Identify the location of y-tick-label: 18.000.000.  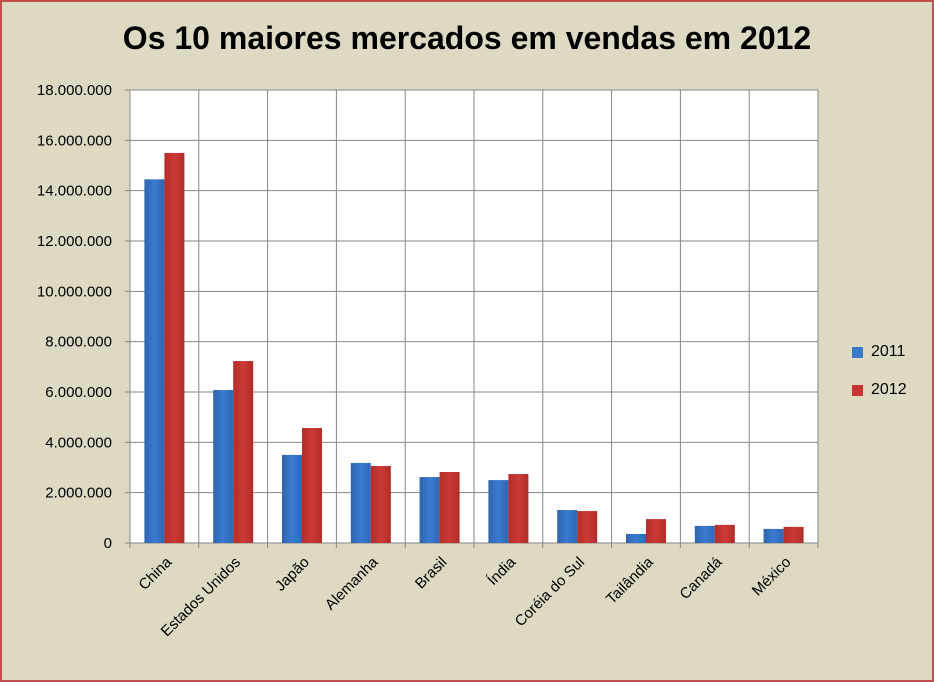
(74, 90).